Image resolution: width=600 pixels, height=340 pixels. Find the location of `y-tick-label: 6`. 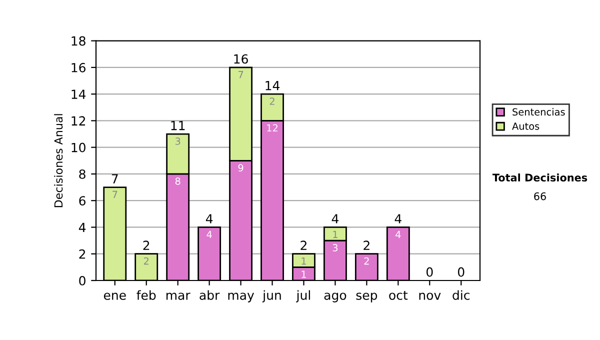

y-tick-label: 6 is located at coordinates (82, 201).